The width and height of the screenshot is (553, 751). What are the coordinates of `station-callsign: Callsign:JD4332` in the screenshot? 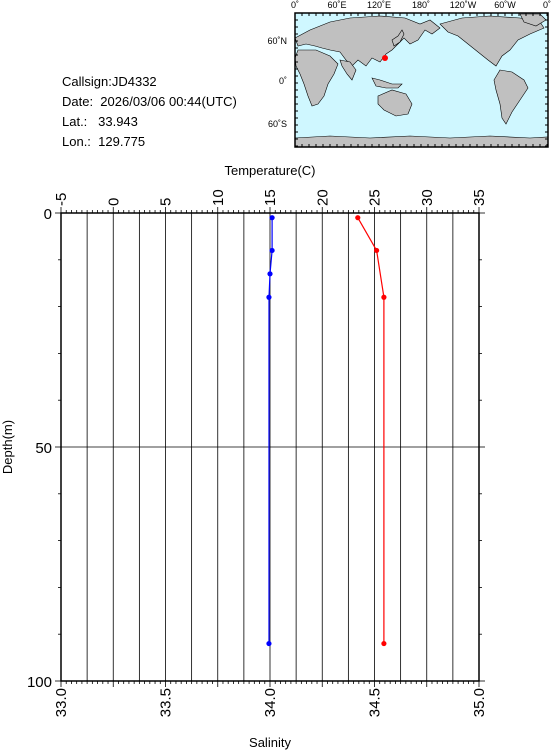 It's located at (109, 81).